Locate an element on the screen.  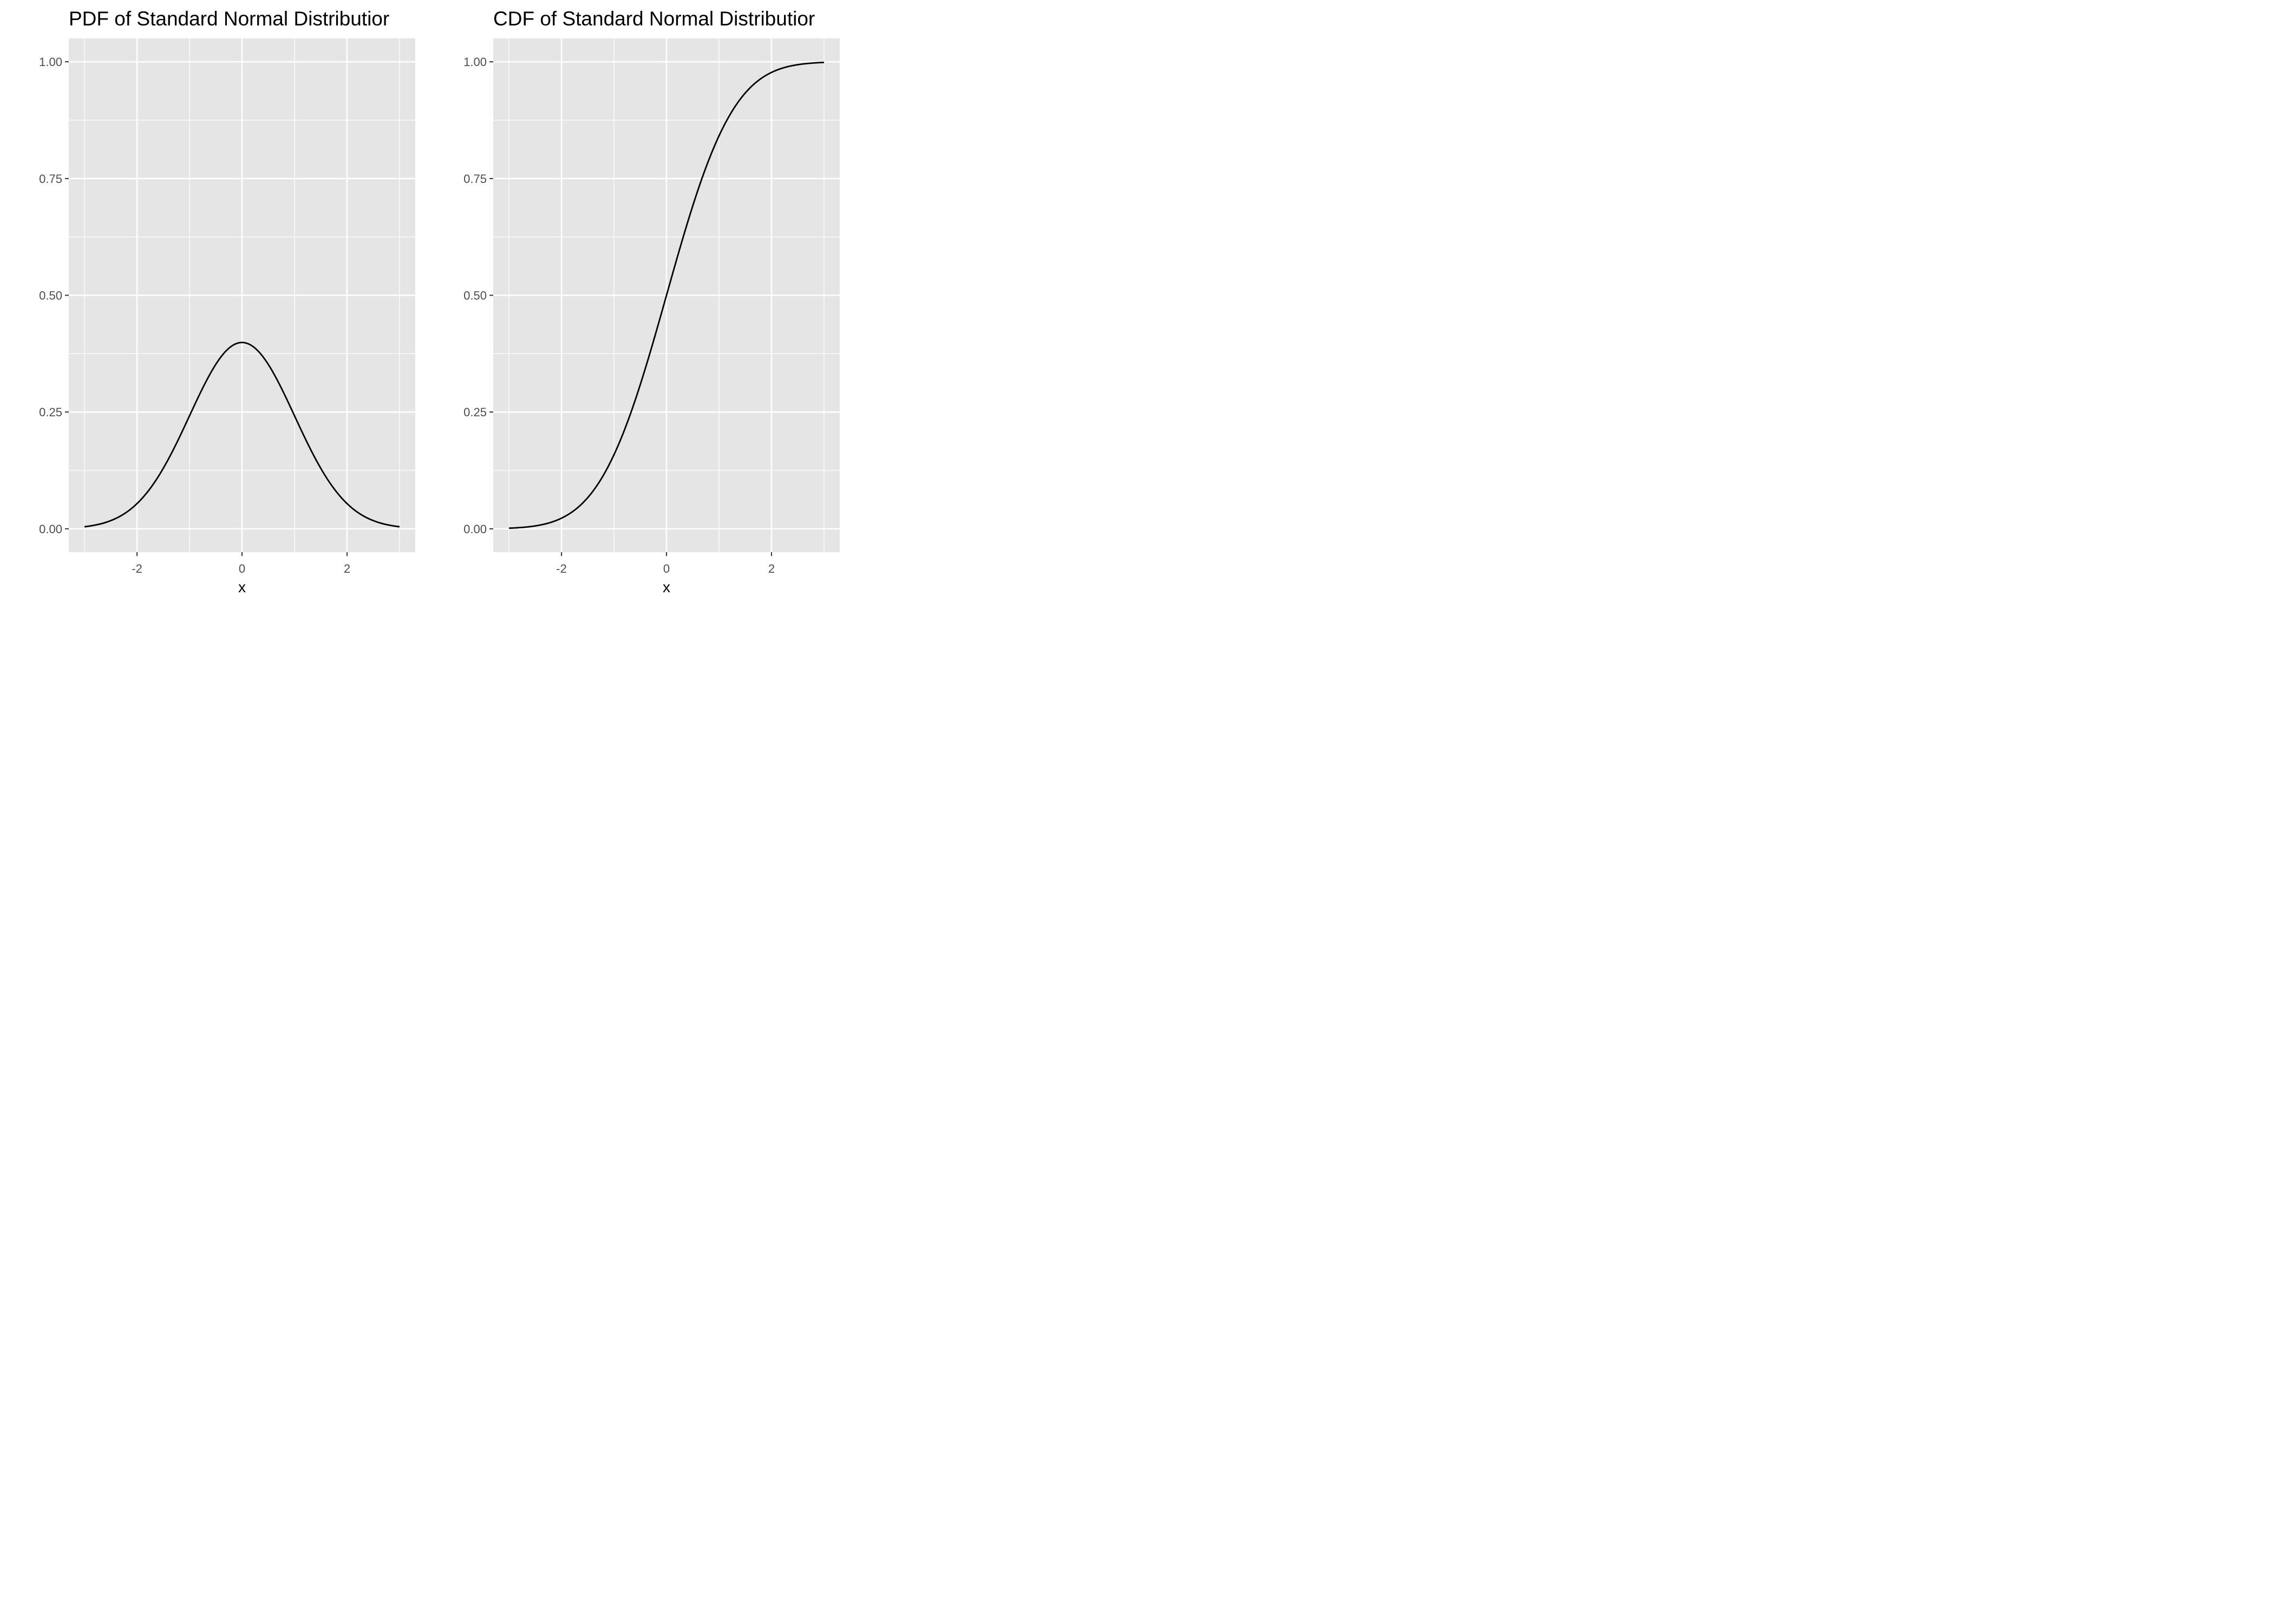
cdf-x-axis-title: x is located at coordinates (667, 587).